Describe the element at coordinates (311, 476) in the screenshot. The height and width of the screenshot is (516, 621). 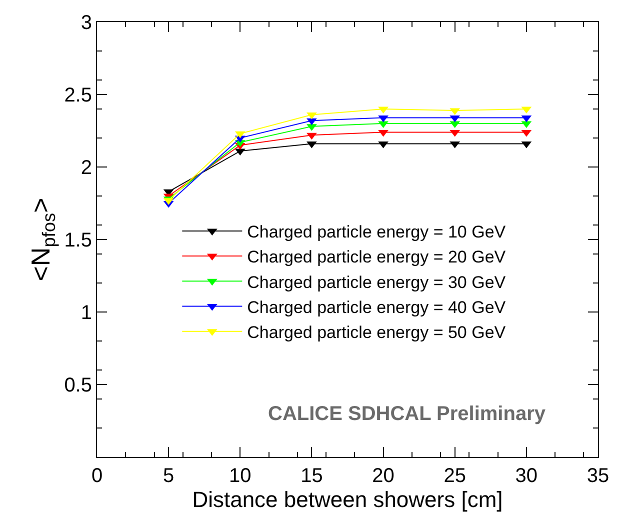
I see `x-tick-label: 15` at that location.